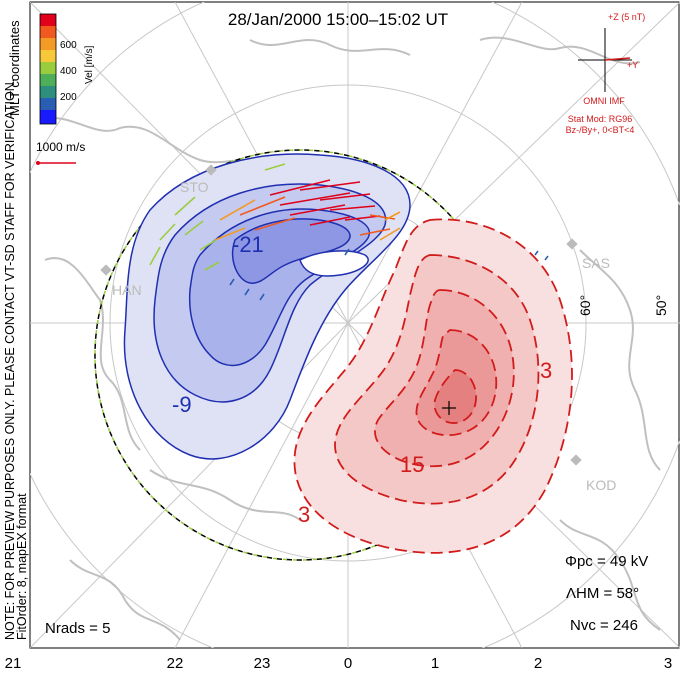 The width and height of the screenshot is (680, 674). What do you see at coordinates (600, 130) in the screenshot?
I see `svg-text: Bz-/By+, 0<BT<4` at bounding box center [600, 130].